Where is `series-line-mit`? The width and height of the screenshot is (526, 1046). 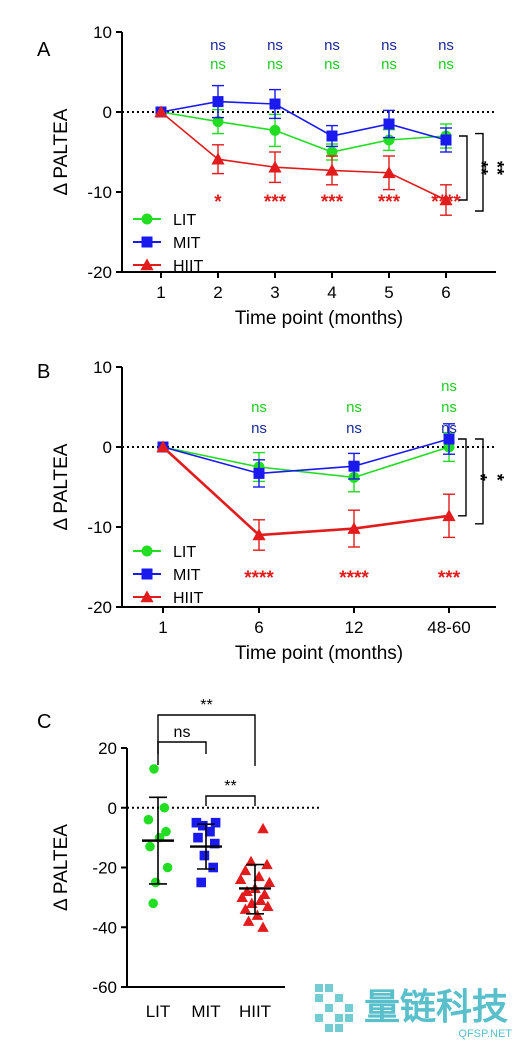 series-line-mit is located at coordinates (306, 456).